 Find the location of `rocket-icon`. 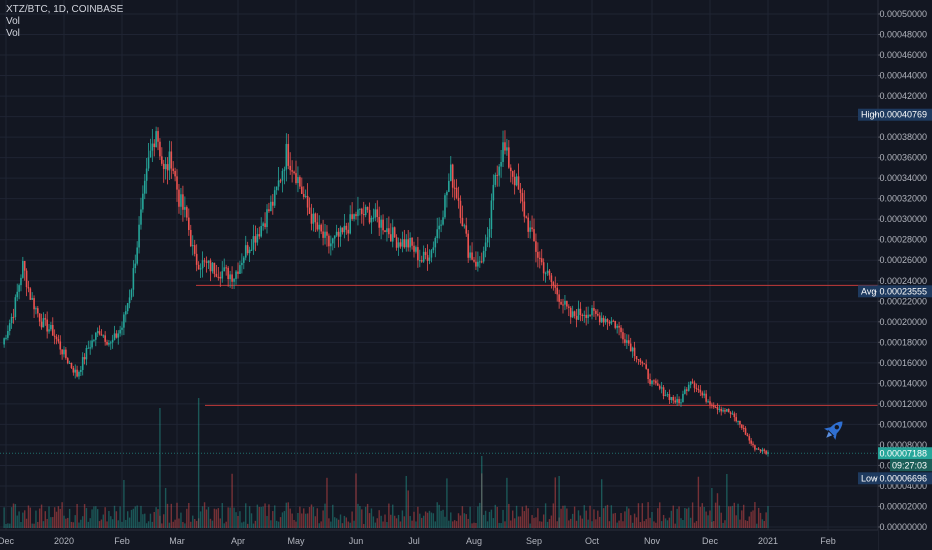

rocket-icon is located at coordinates (834, 430).